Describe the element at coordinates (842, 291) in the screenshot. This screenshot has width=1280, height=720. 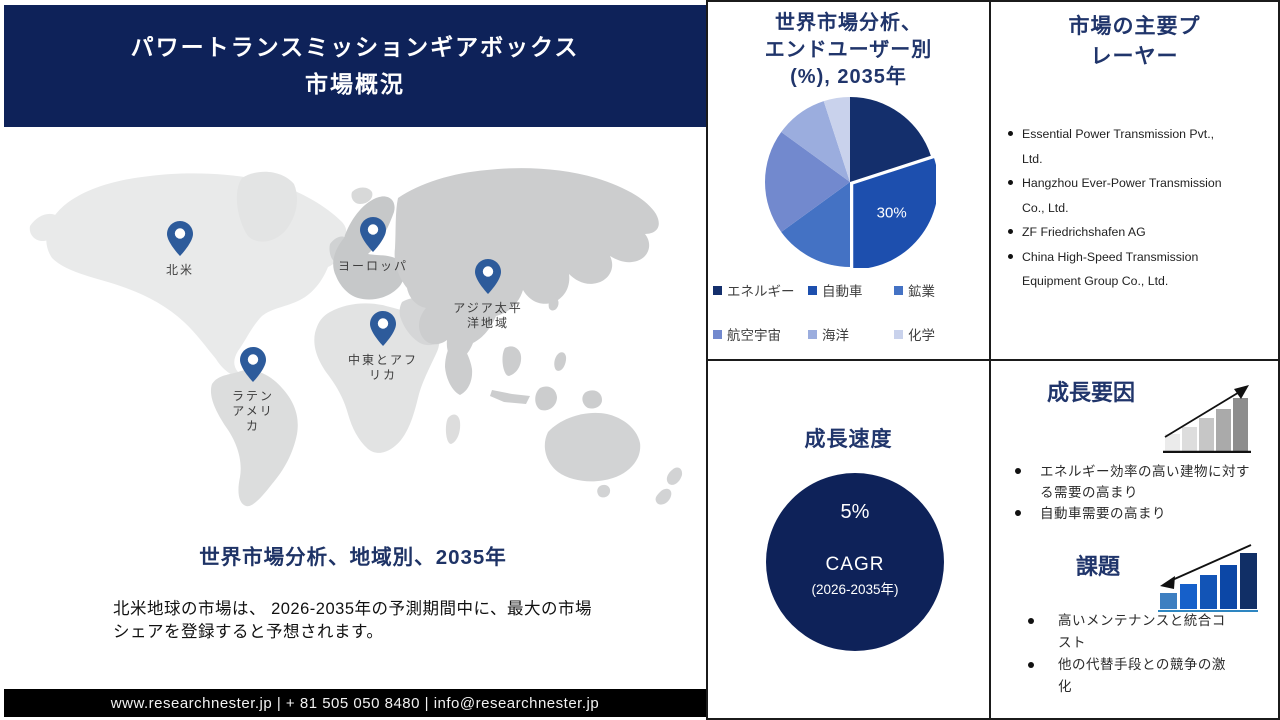
I see `legend-label: 自動車` at that location.